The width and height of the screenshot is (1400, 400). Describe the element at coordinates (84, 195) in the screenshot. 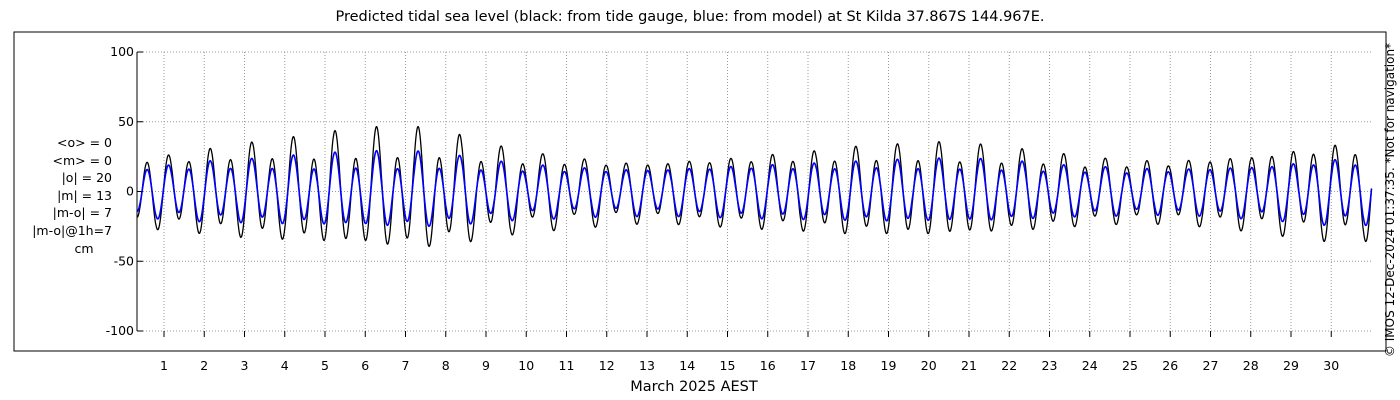

I see `stat-abs-model: |m| = 13` at that location.